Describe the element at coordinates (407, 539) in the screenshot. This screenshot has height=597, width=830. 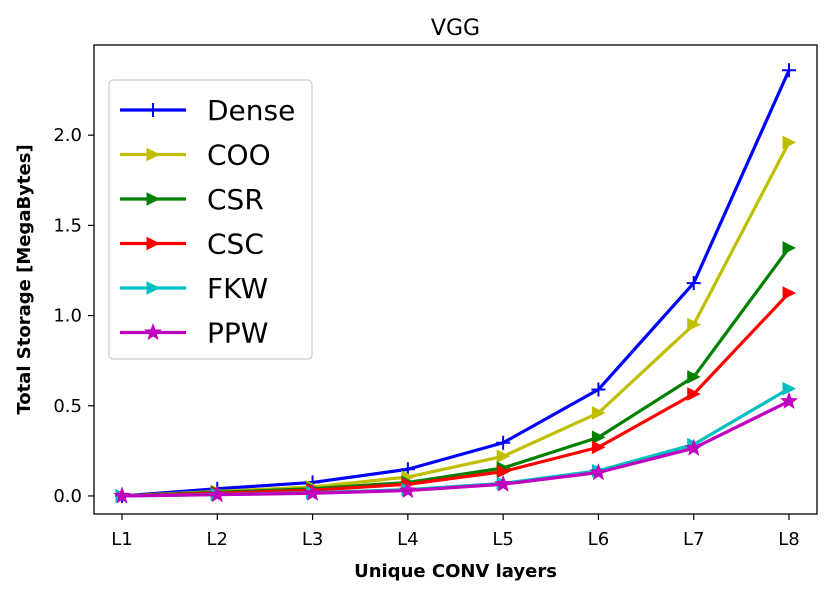
I see `x-tick-label: L4` at that location.